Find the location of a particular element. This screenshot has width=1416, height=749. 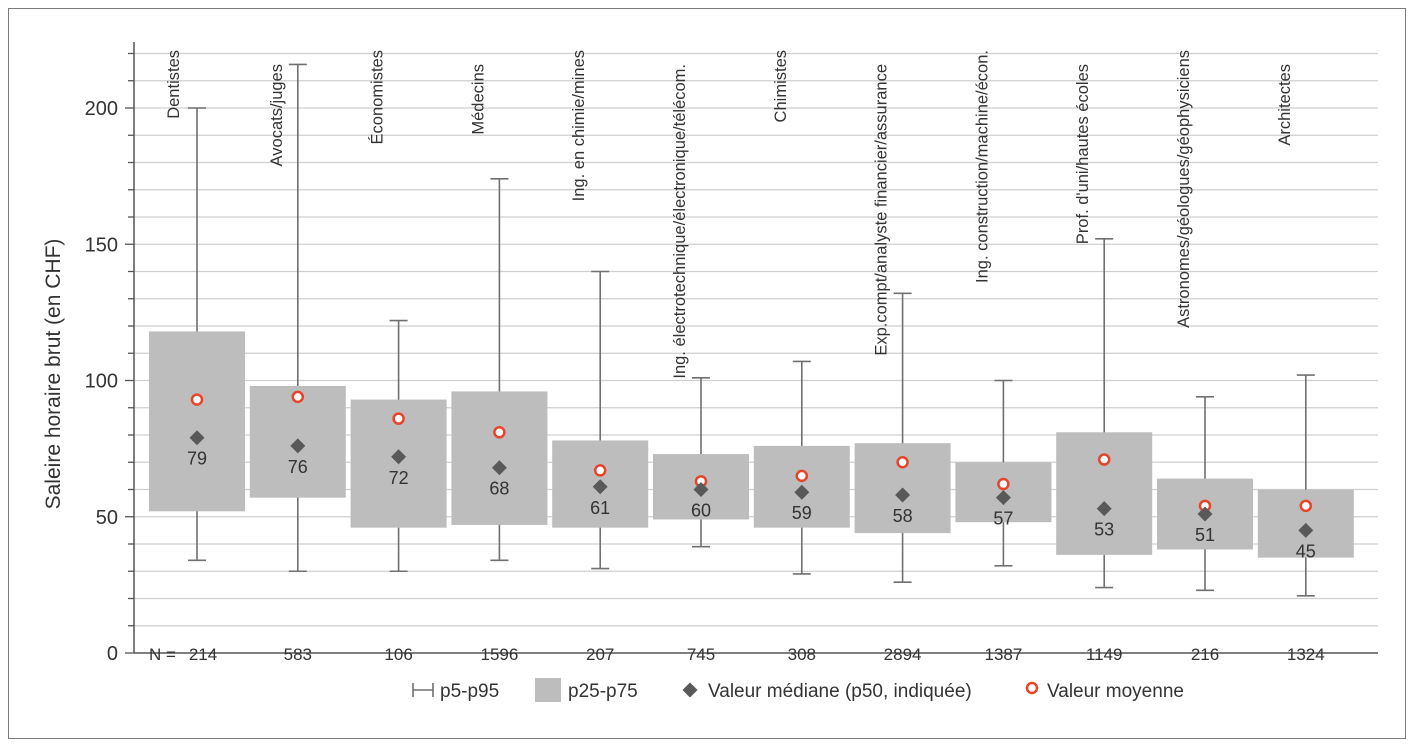

median-value-label: 51 is located at coordinates (1205, 535).